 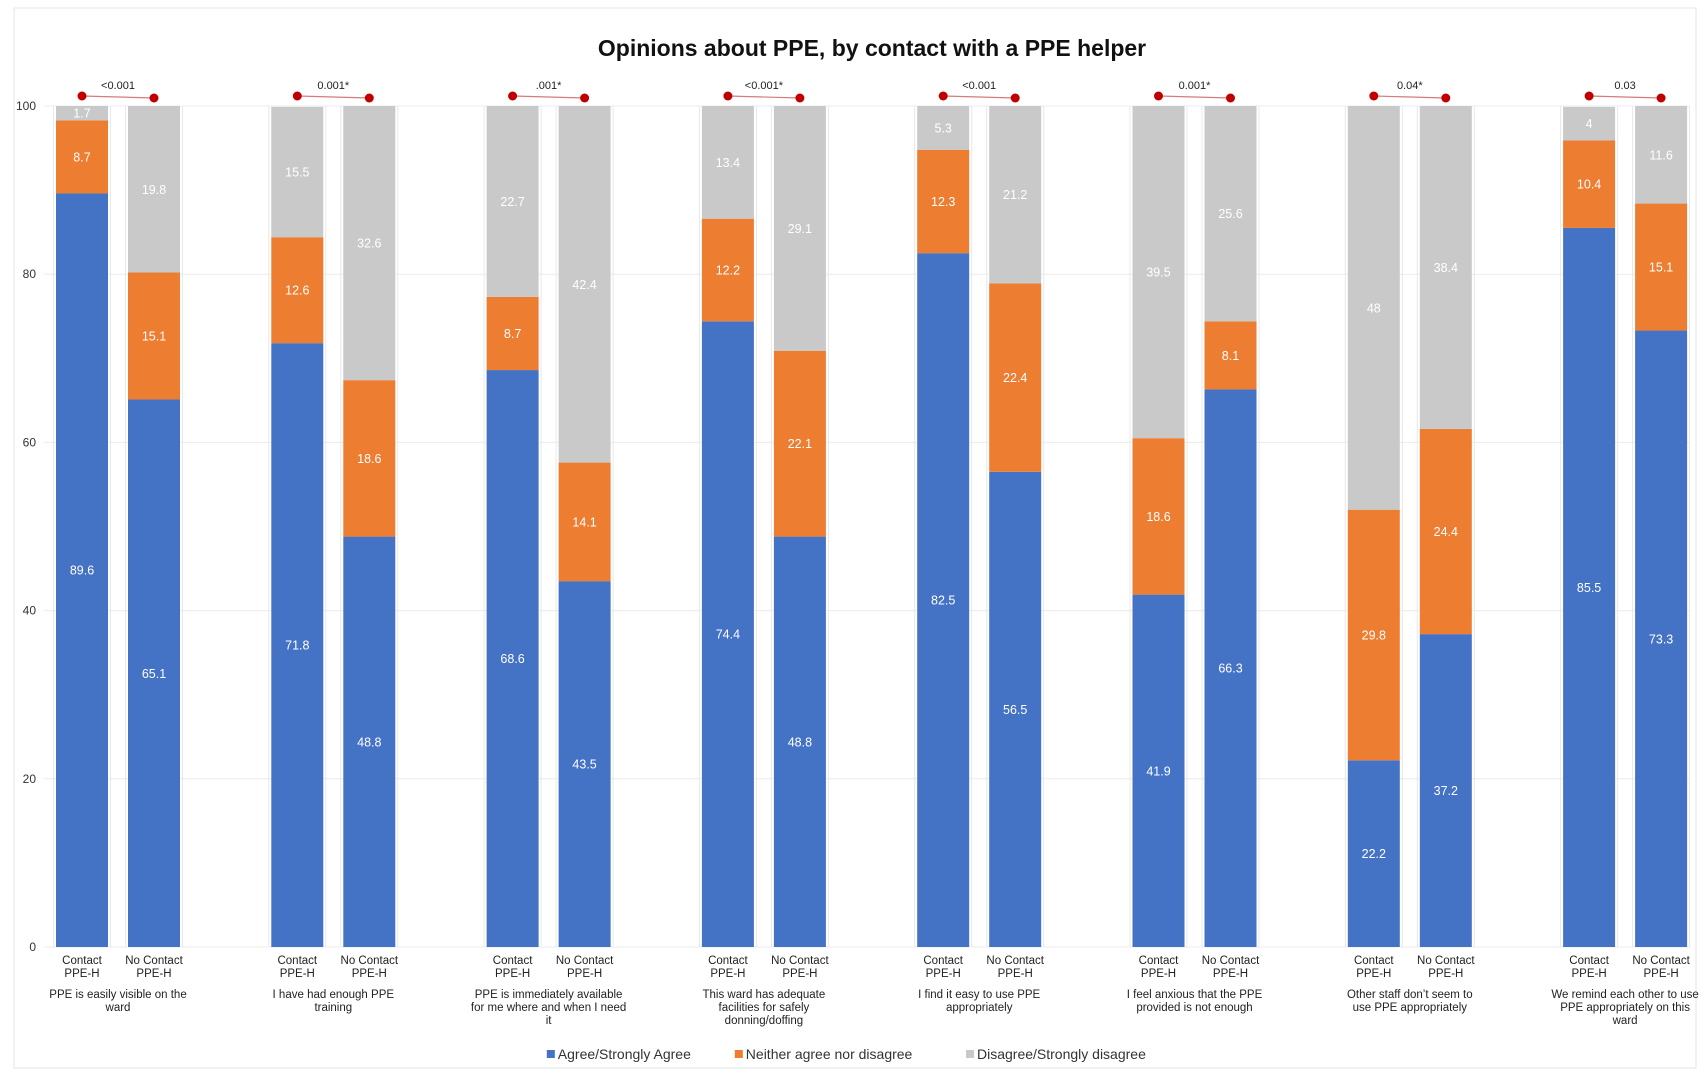 What do you see at coordinates (1061, 1054) in the screenshot?
I see `legend-entry: Disagree/Strongly disagree` at bounding box center [1061, 1054].